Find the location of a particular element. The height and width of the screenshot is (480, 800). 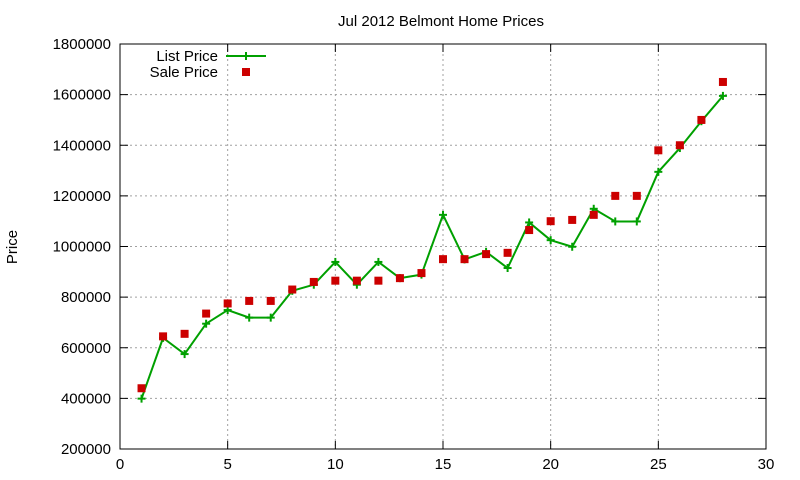

legend-swatch-square is located at coordinates (246, 72).